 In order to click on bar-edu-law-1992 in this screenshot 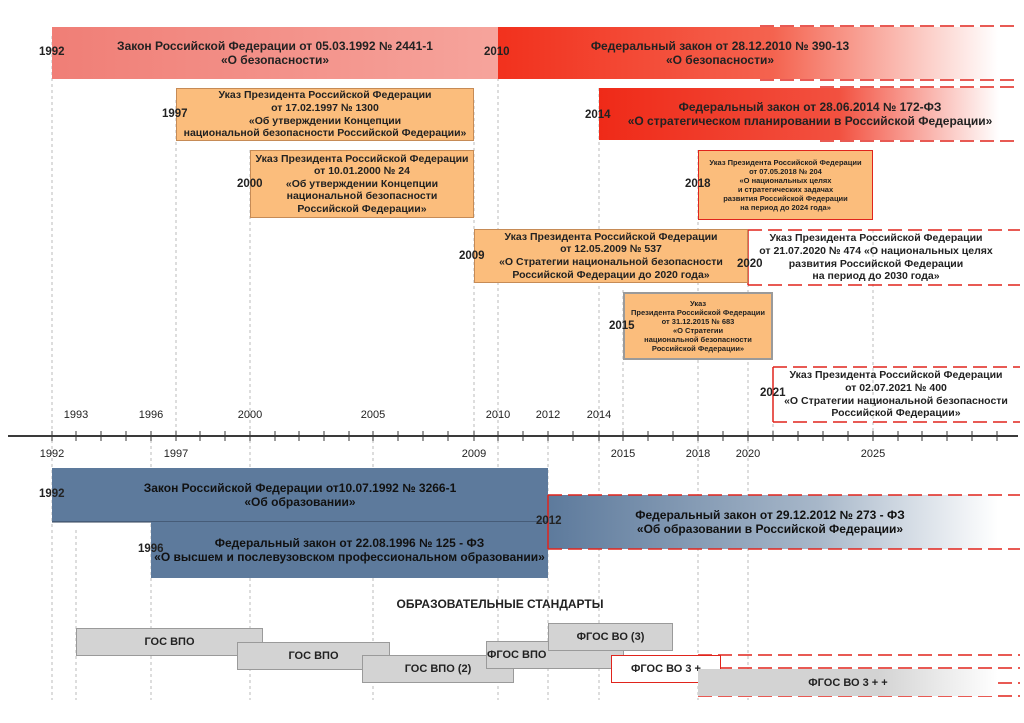, I will do `click(300, 495)`.